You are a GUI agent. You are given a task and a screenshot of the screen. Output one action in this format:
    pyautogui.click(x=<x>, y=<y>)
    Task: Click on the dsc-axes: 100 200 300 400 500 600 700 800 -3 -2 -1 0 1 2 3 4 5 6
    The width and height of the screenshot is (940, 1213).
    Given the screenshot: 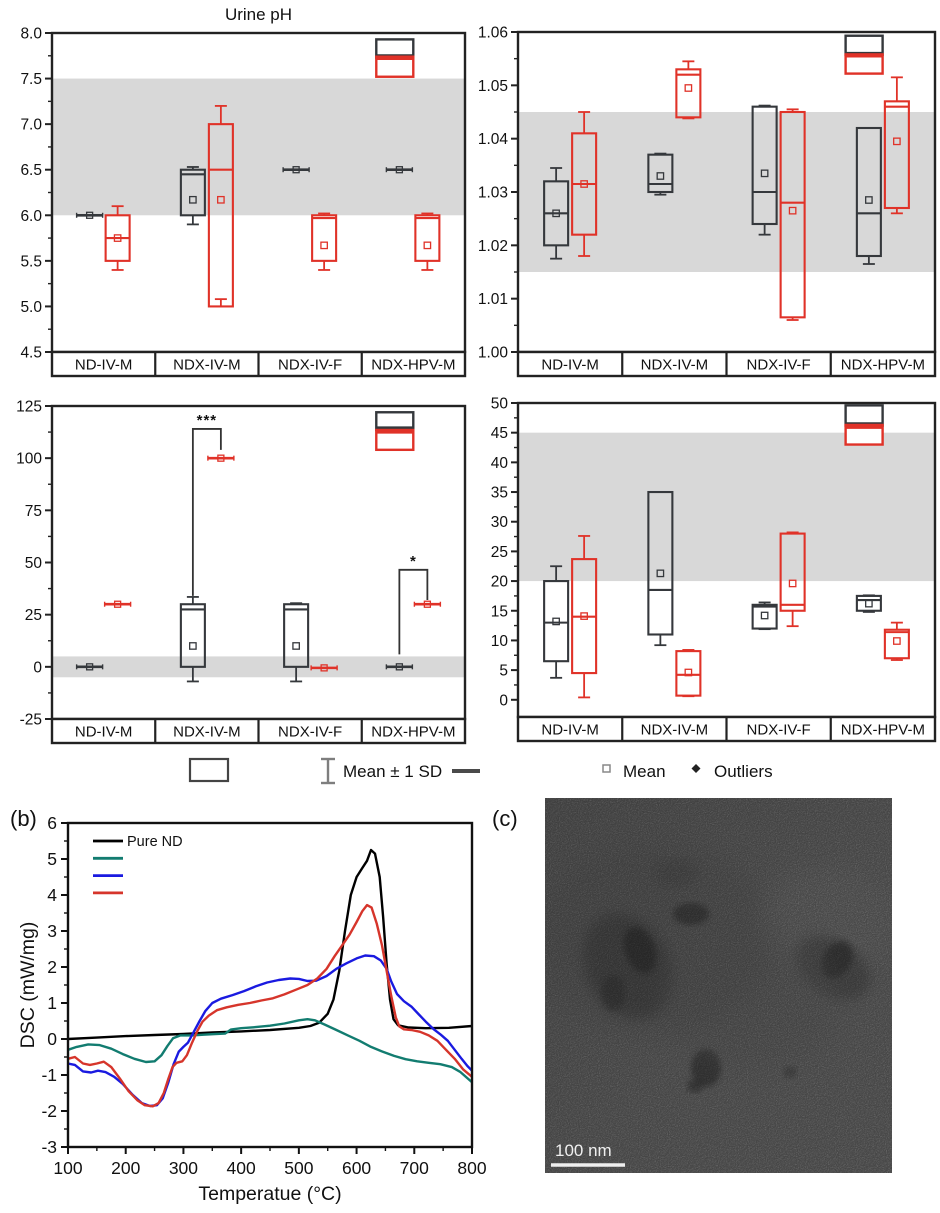 What is the action you would take?
    pyautogui.click(x=263, y=995)
    